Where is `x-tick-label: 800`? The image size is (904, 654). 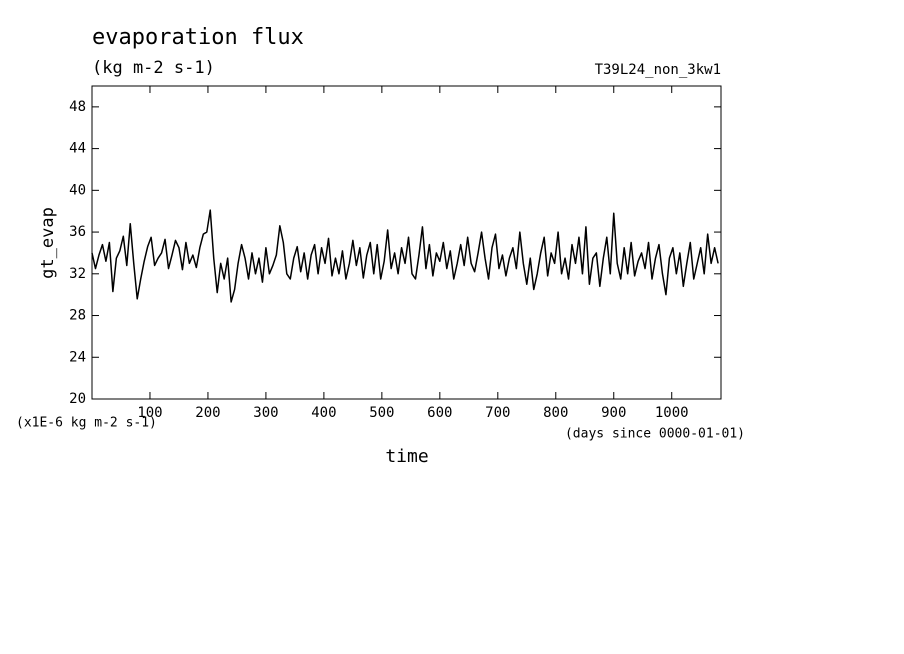 x-tick-label: 800 is located at coordinates (555, 413).